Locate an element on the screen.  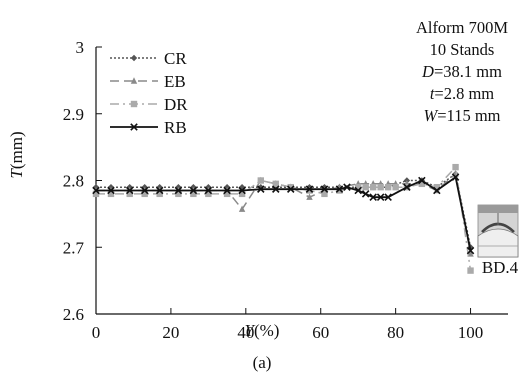
inset-label: BD.4 is located at coordinates (500, 267).